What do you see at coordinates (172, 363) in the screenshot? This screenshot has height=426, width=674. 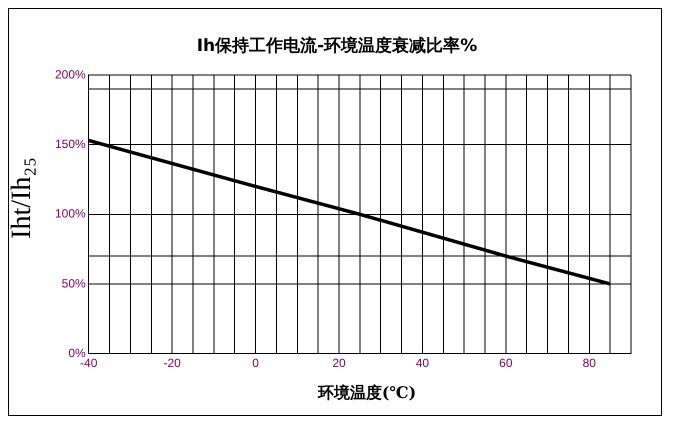 I see `x-tick-label: -20` at bounding box center [172, 363].